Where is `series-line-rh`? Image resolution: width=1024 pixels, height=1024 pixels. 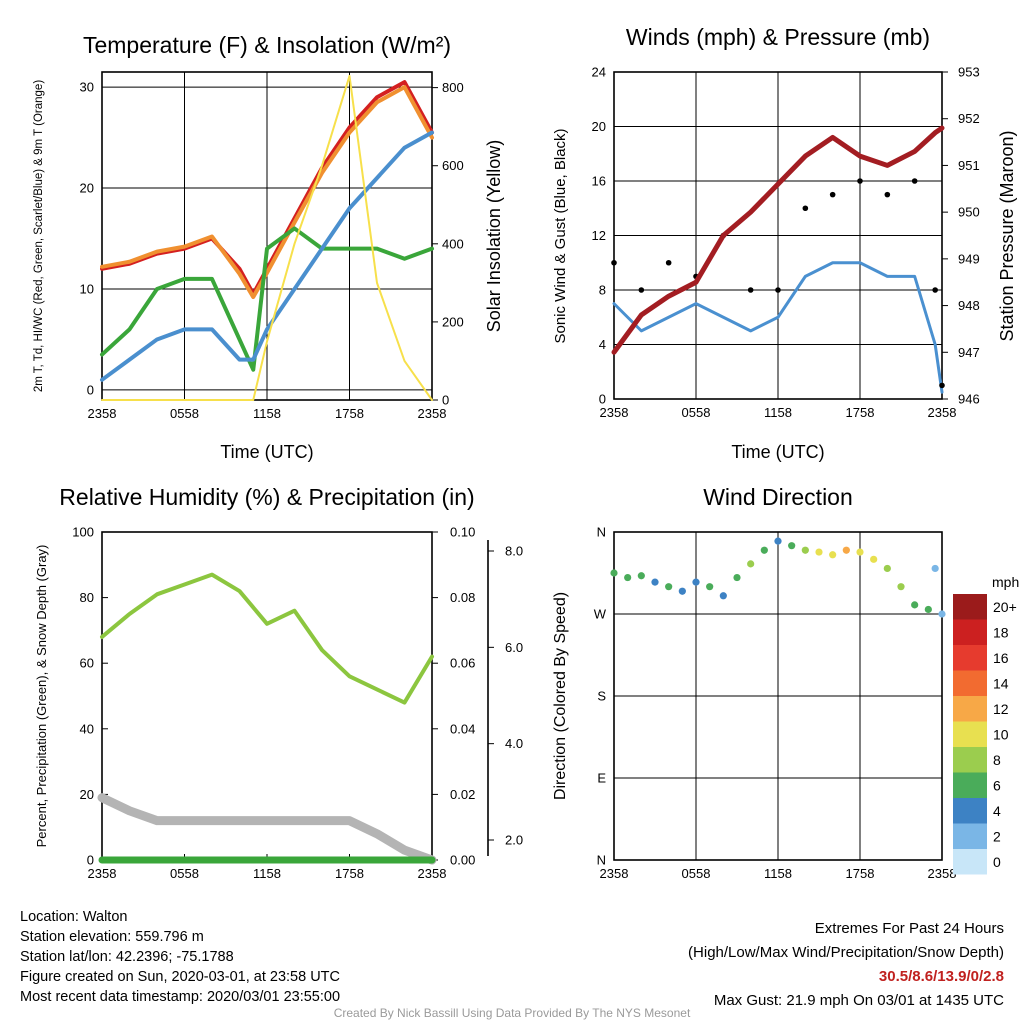
series-line-rh is located at coordinates (267, 638).